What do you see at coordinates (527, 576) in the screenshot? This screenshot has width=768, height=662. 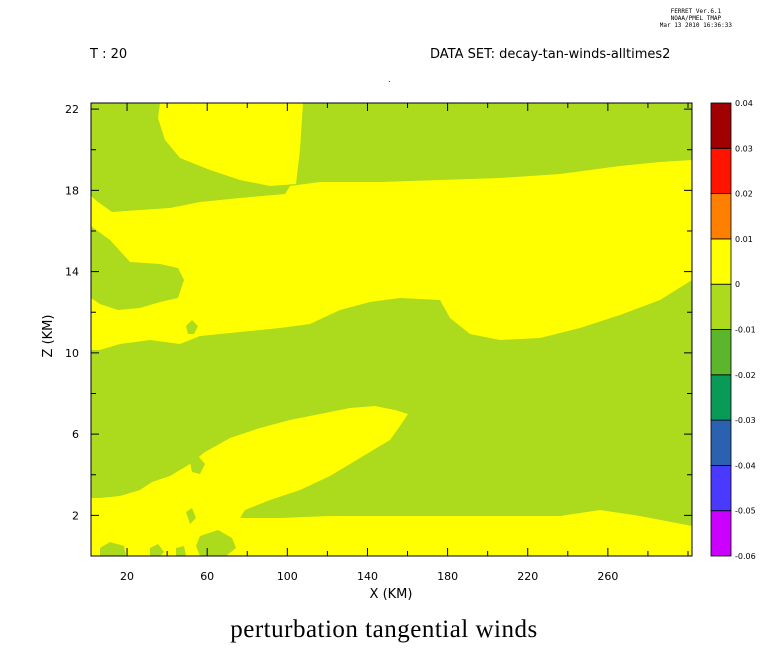 I see `x-tick-label: 220` at bounding box center [527, 576].